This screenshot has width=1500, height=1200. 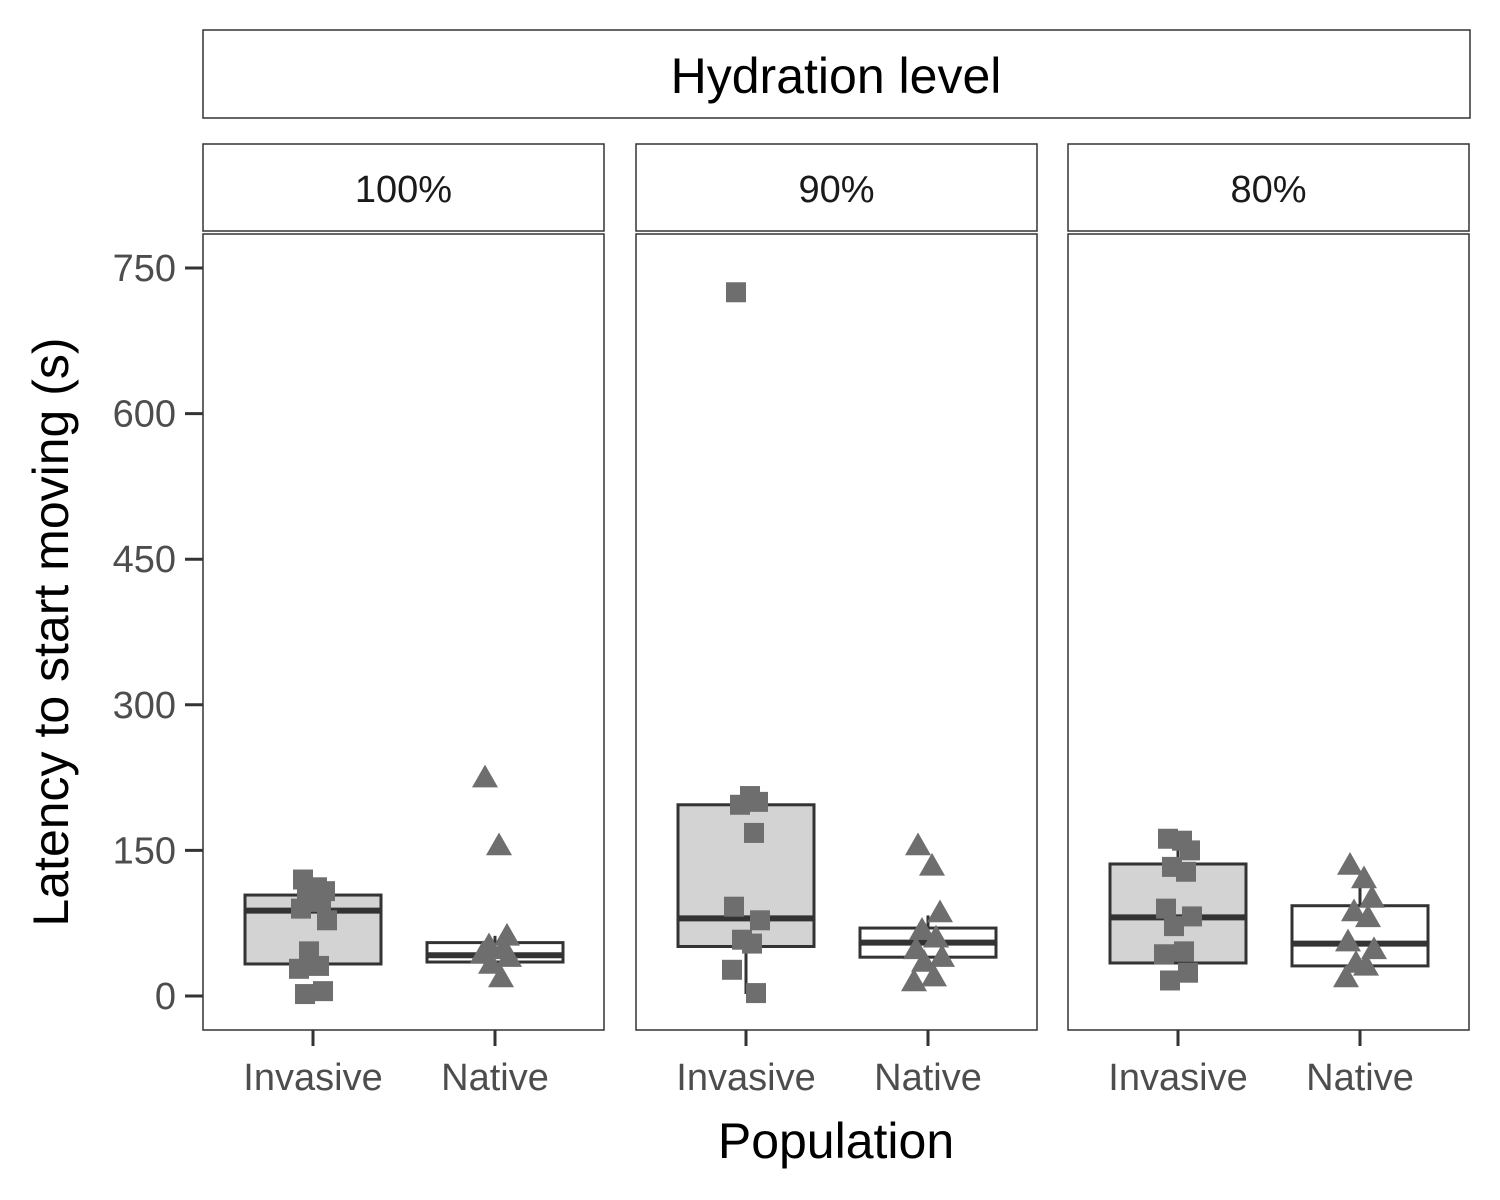 What do you see at coordinates (144, 269) in the screenshot?
I see `y-tick-label: 750` at bounding box center [144, 269].